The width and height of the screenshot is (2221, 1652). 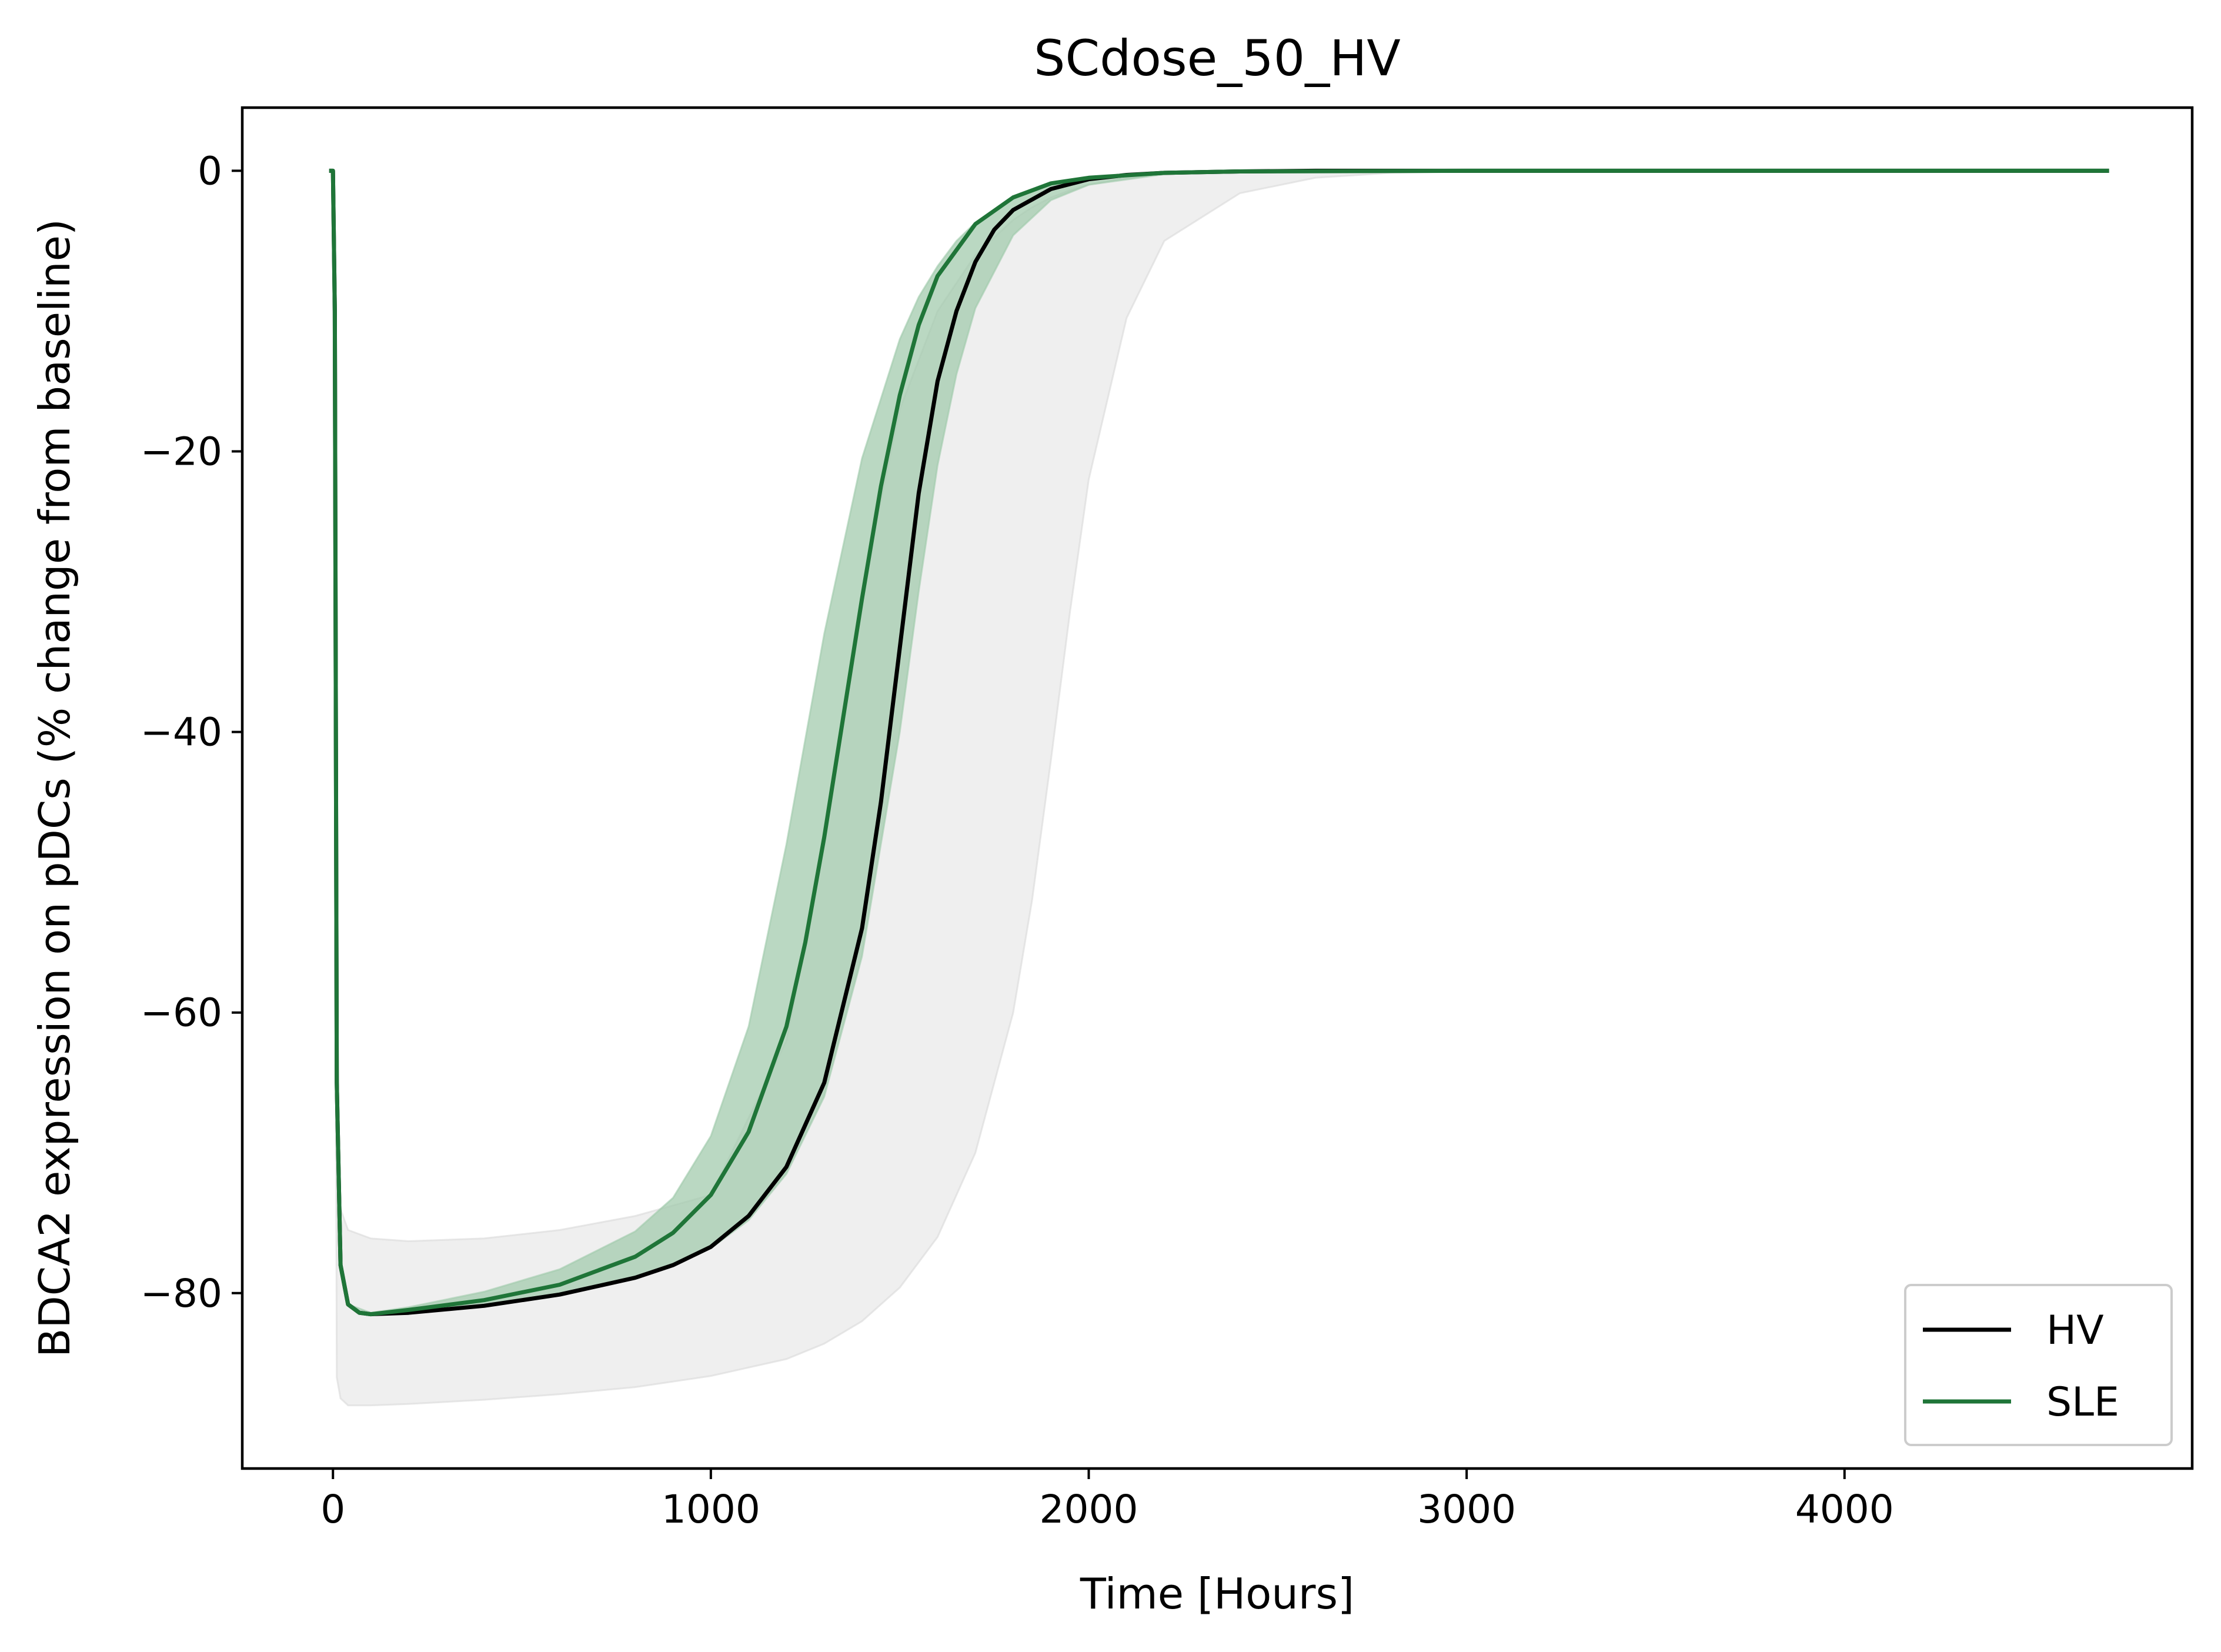 I want to click on x-tick-label: 0, so click(x=333, y=1509).